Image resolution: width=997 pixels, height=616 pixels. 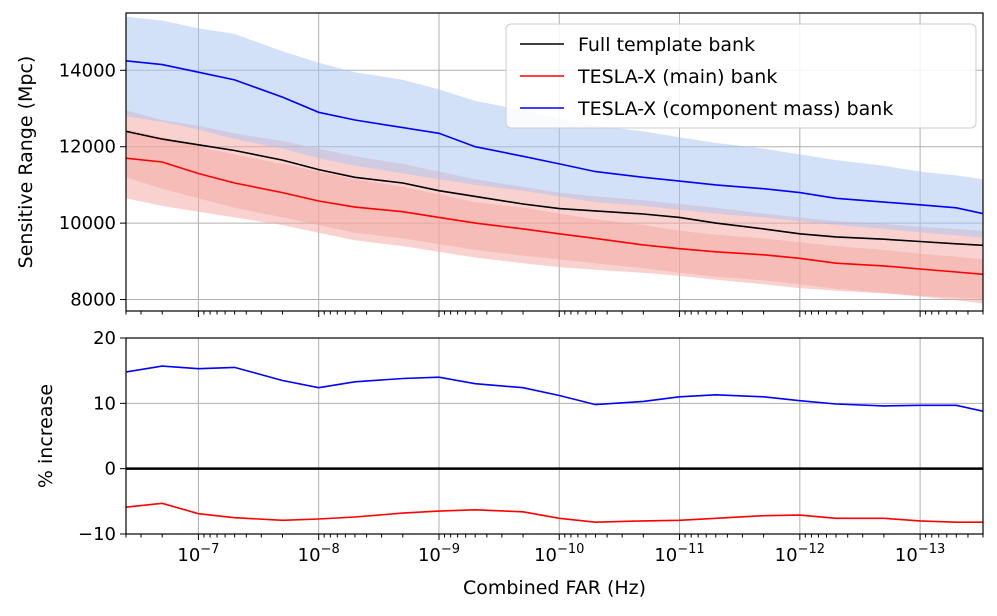 I want to click on x-tick-label: 10⁻¹², so click(x=800, y=554).